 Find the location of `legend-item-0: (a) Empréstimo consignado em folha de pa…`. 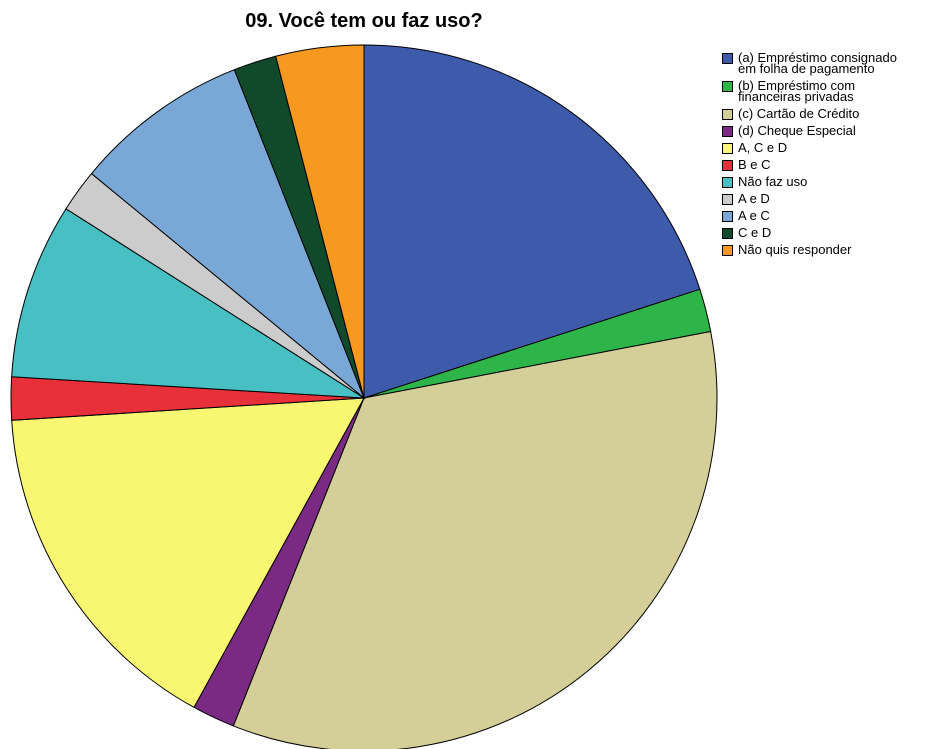

legend-item-0: (a) Empréstimo consignado em folha de pa… is located at coordinates (832, 63).